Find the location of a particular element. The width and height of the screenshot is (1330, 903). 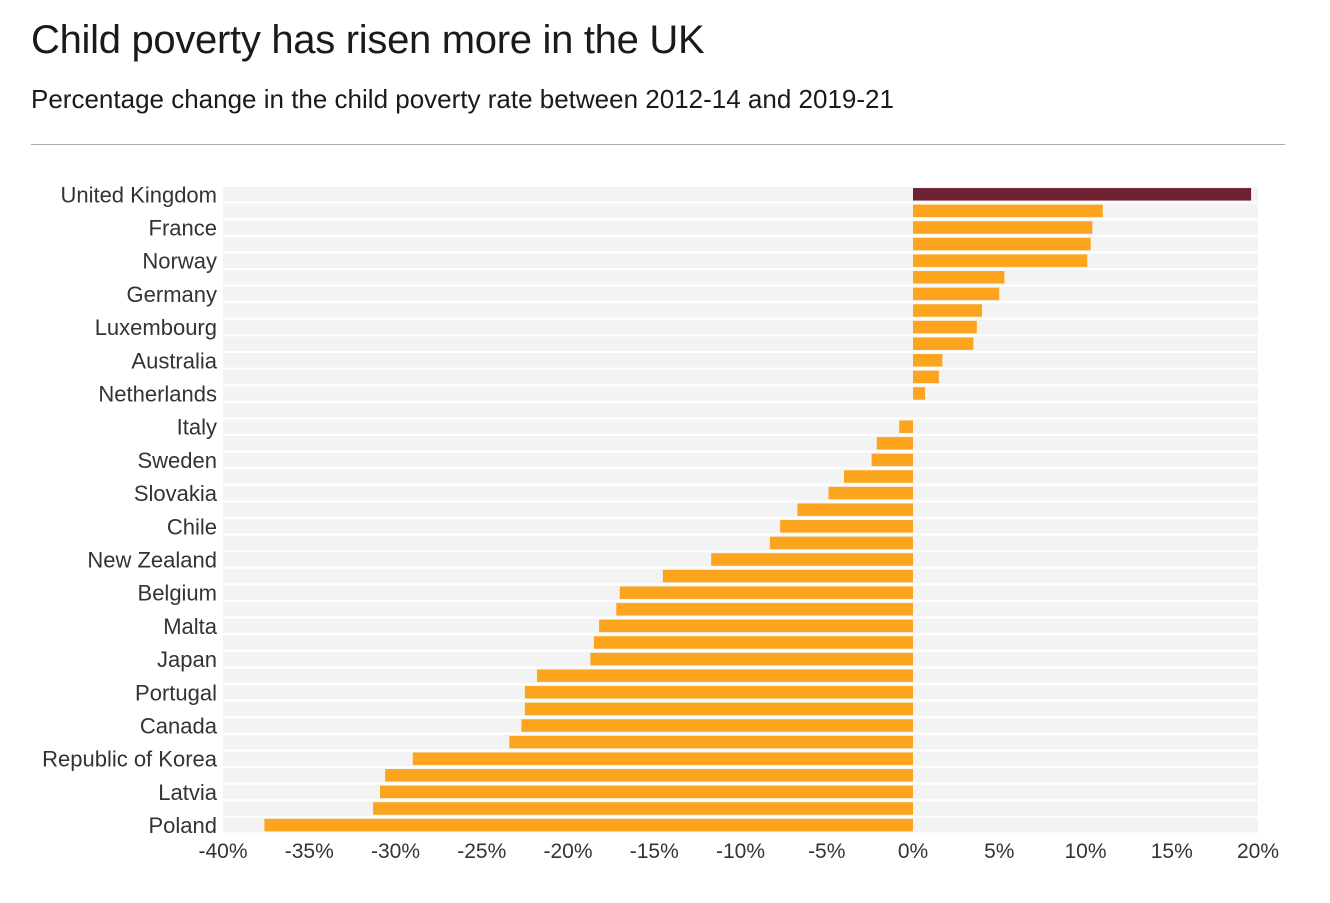

x-tick-label: -5% is located at coordinates (826, 851).